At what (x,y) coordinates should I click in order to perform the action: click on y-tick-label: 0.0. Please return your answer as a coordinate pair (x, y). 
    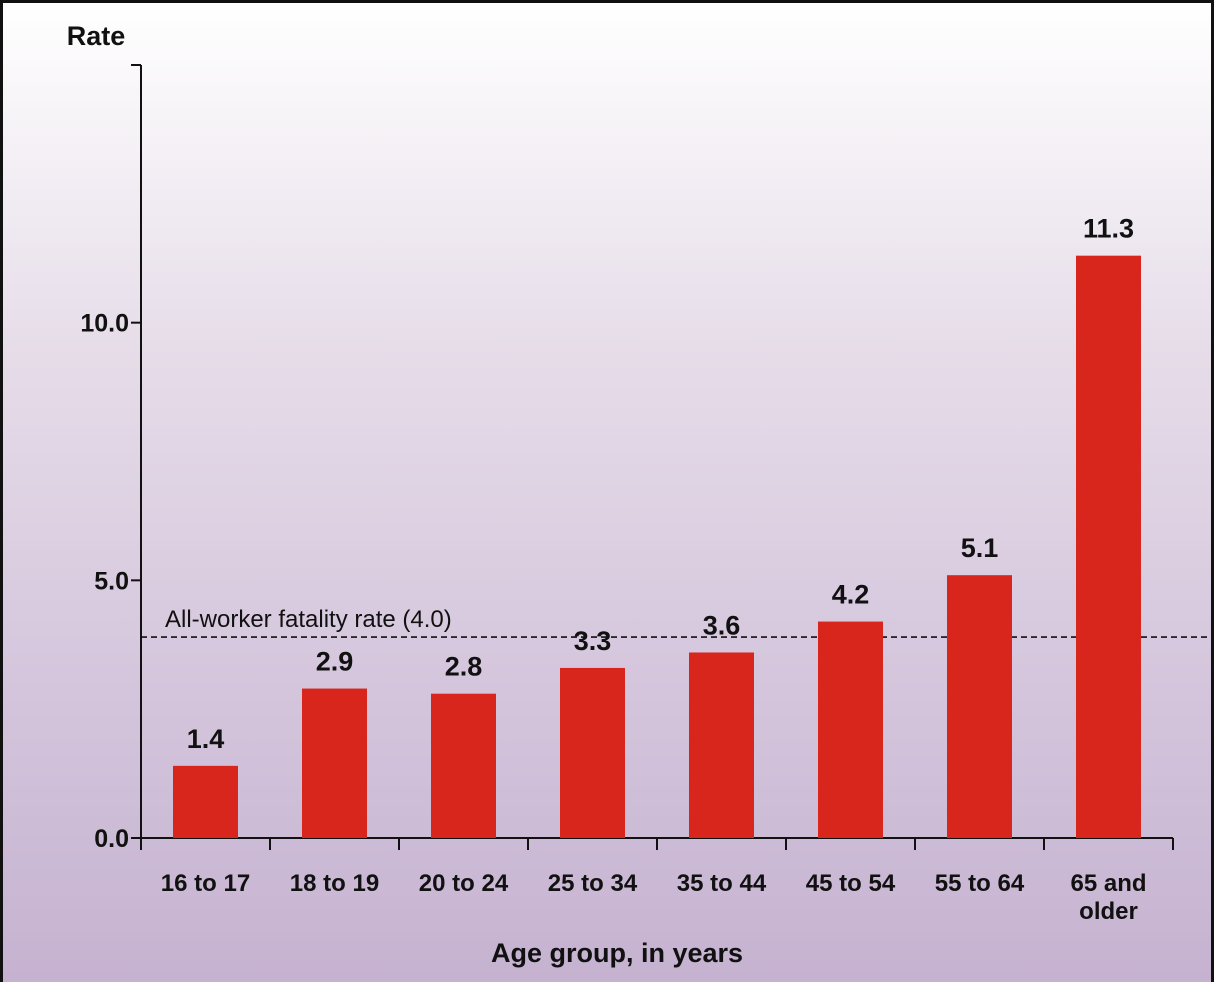
    Looking at the image, I should click on (111, 839).